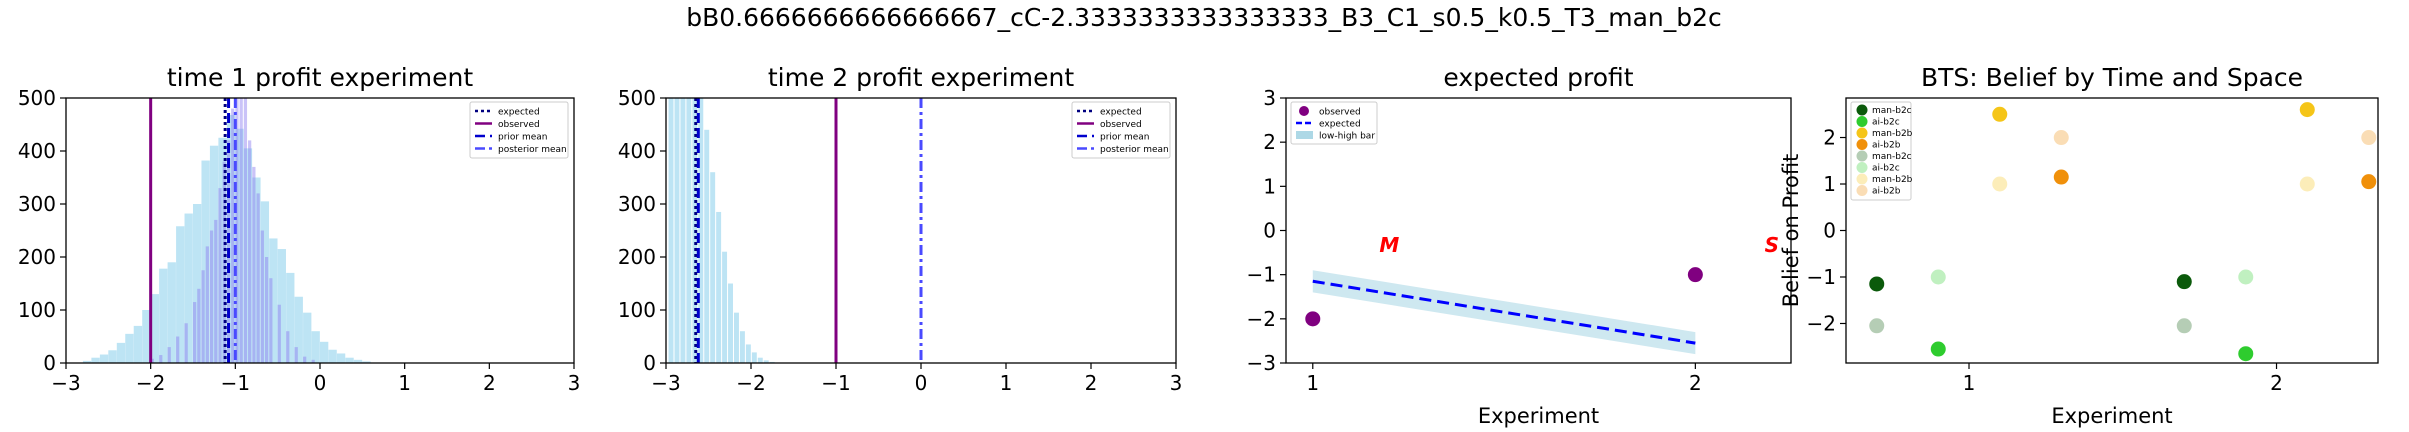 The height and width of the screenshot is (432, 2409). What do you see at coordinates (1269, 142) in the screenshot?
I see `y-tick-label: 2` at bounding box center [1269, 142].